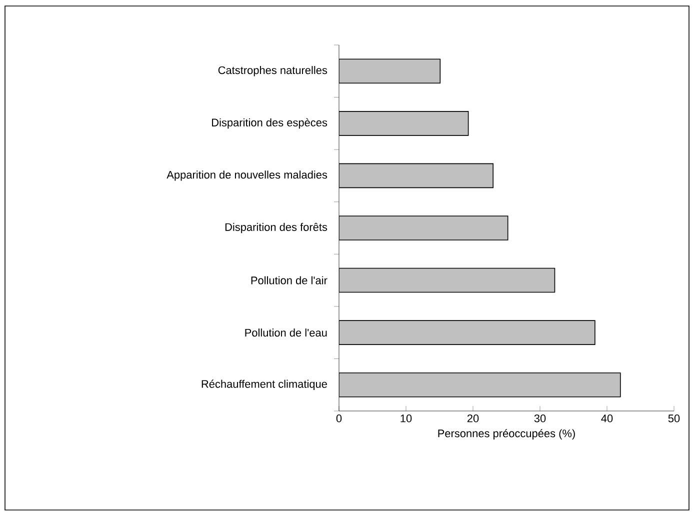 The height and width of the screenshot is (514, 695). I want to click on x-tick-label: 40, so click(607, 418).